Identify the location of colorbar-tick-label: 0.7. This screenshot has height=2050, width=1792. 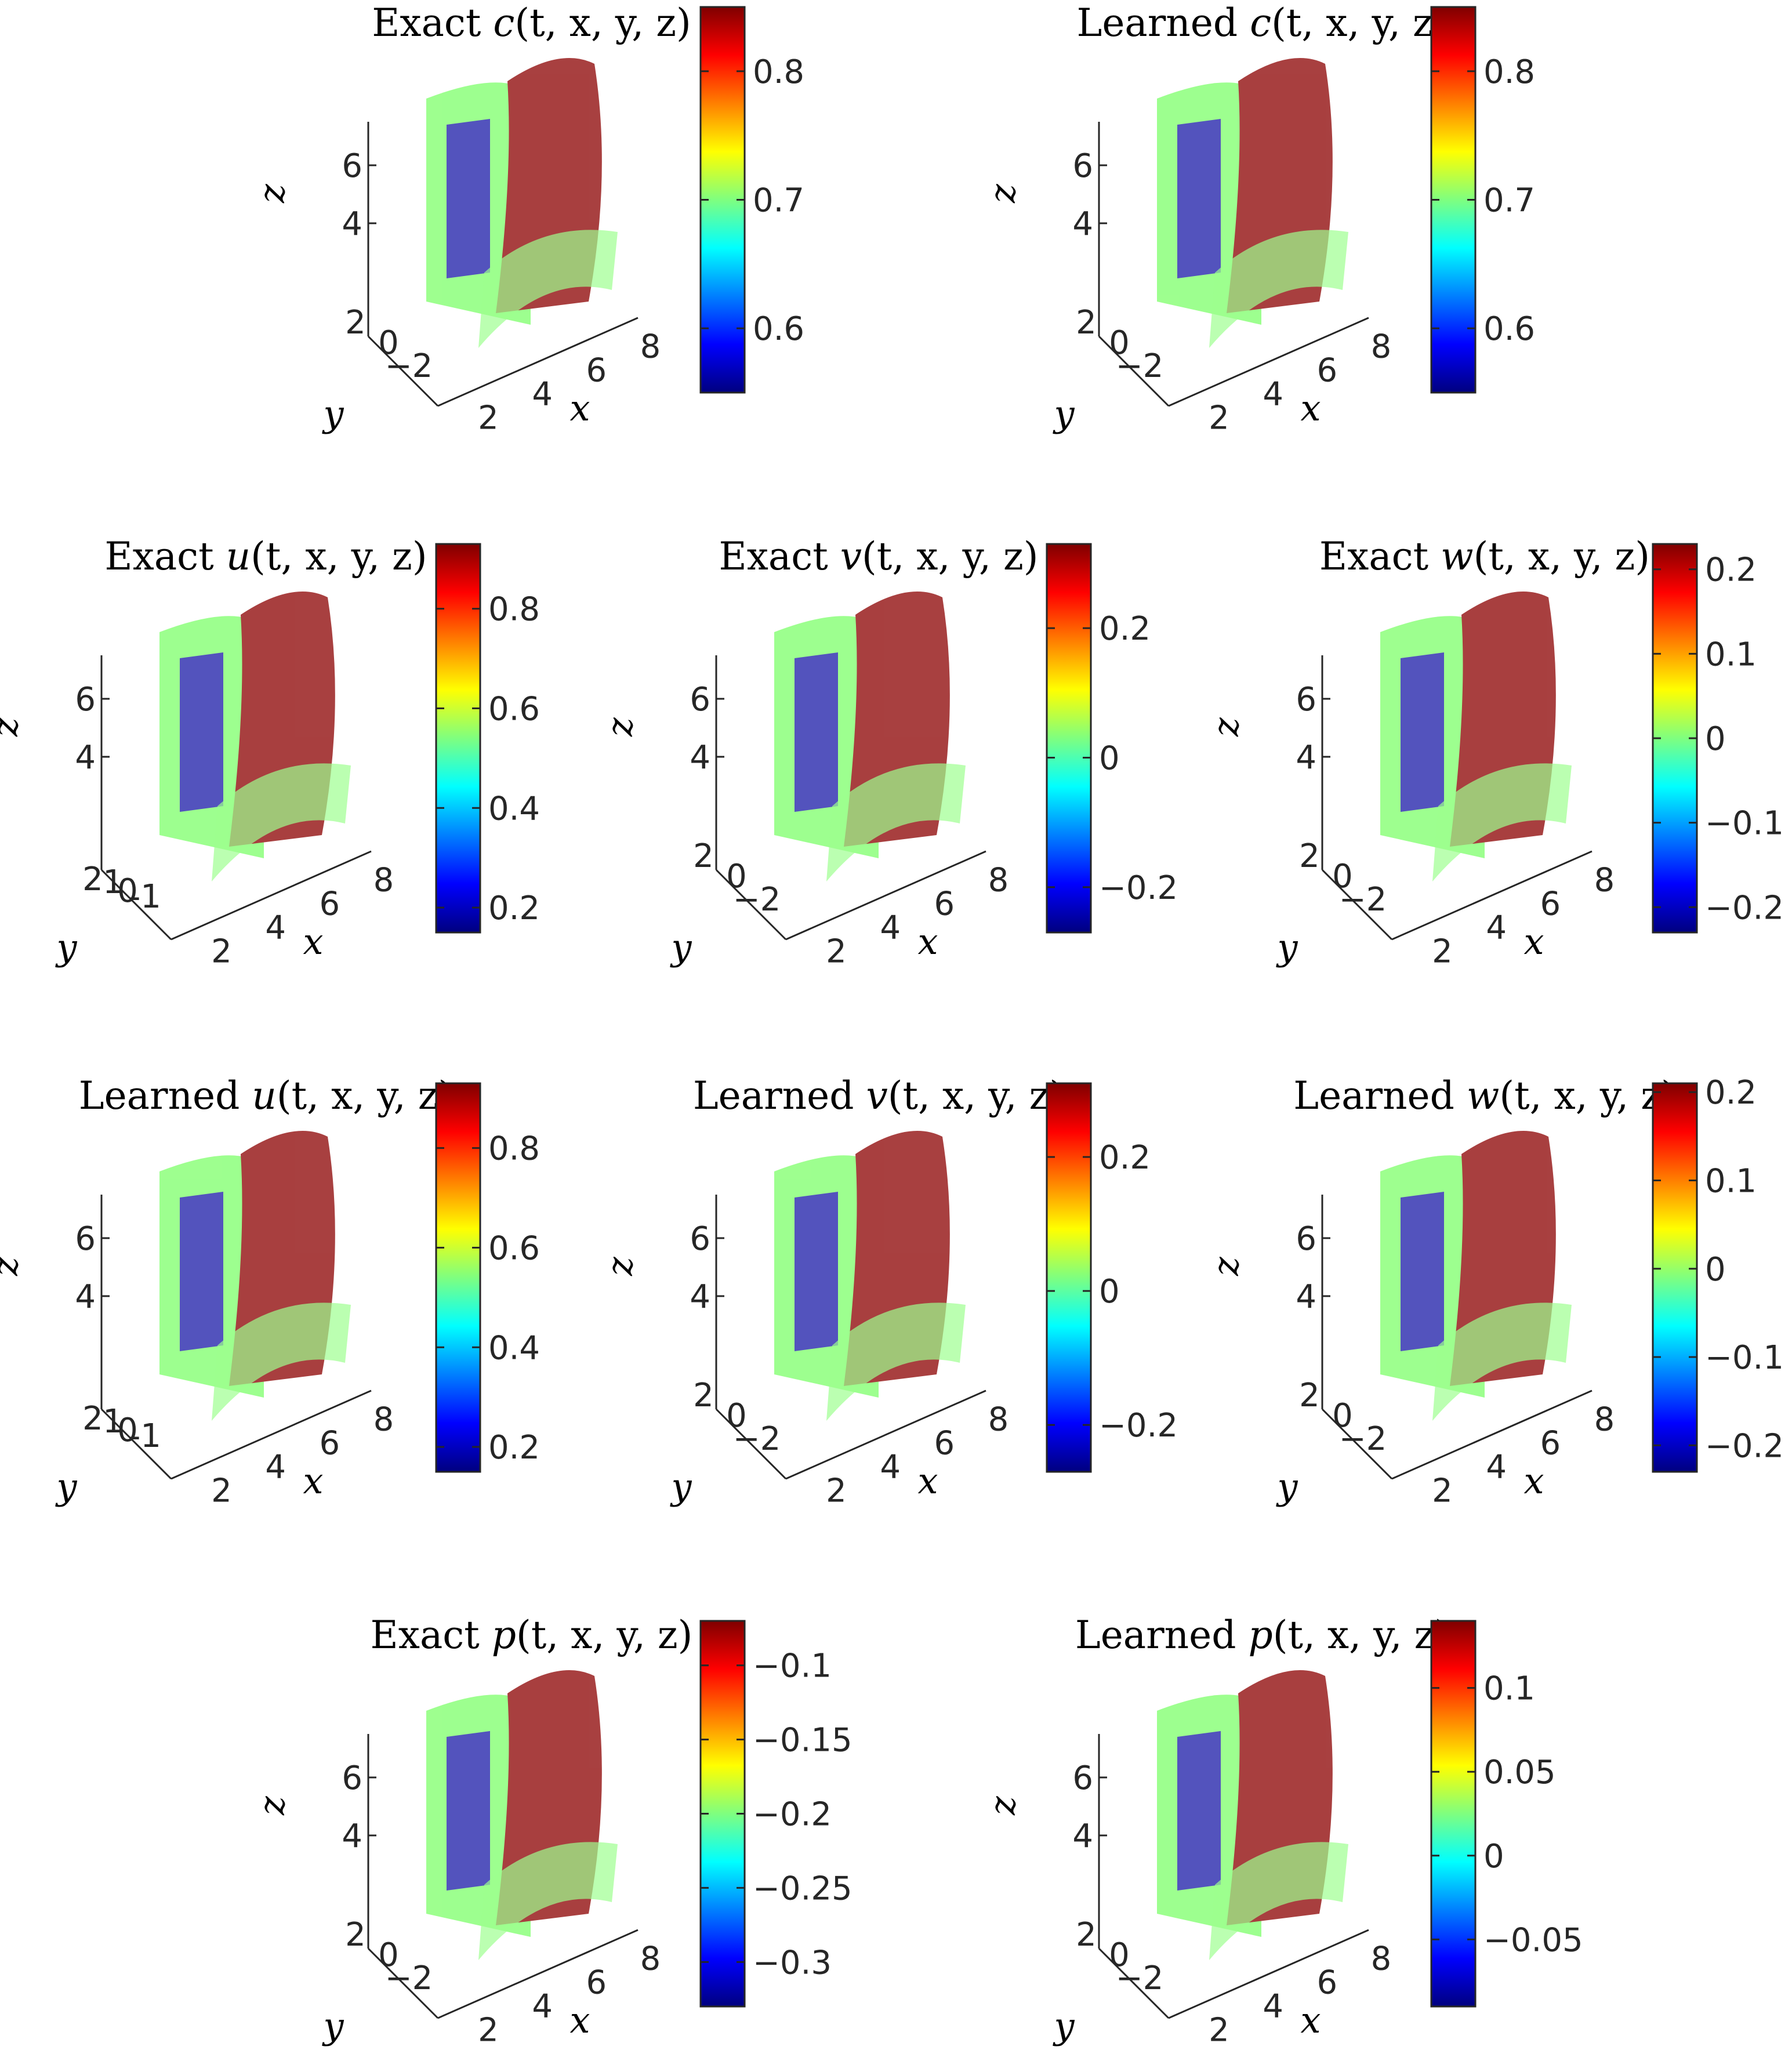
(1509, 201).